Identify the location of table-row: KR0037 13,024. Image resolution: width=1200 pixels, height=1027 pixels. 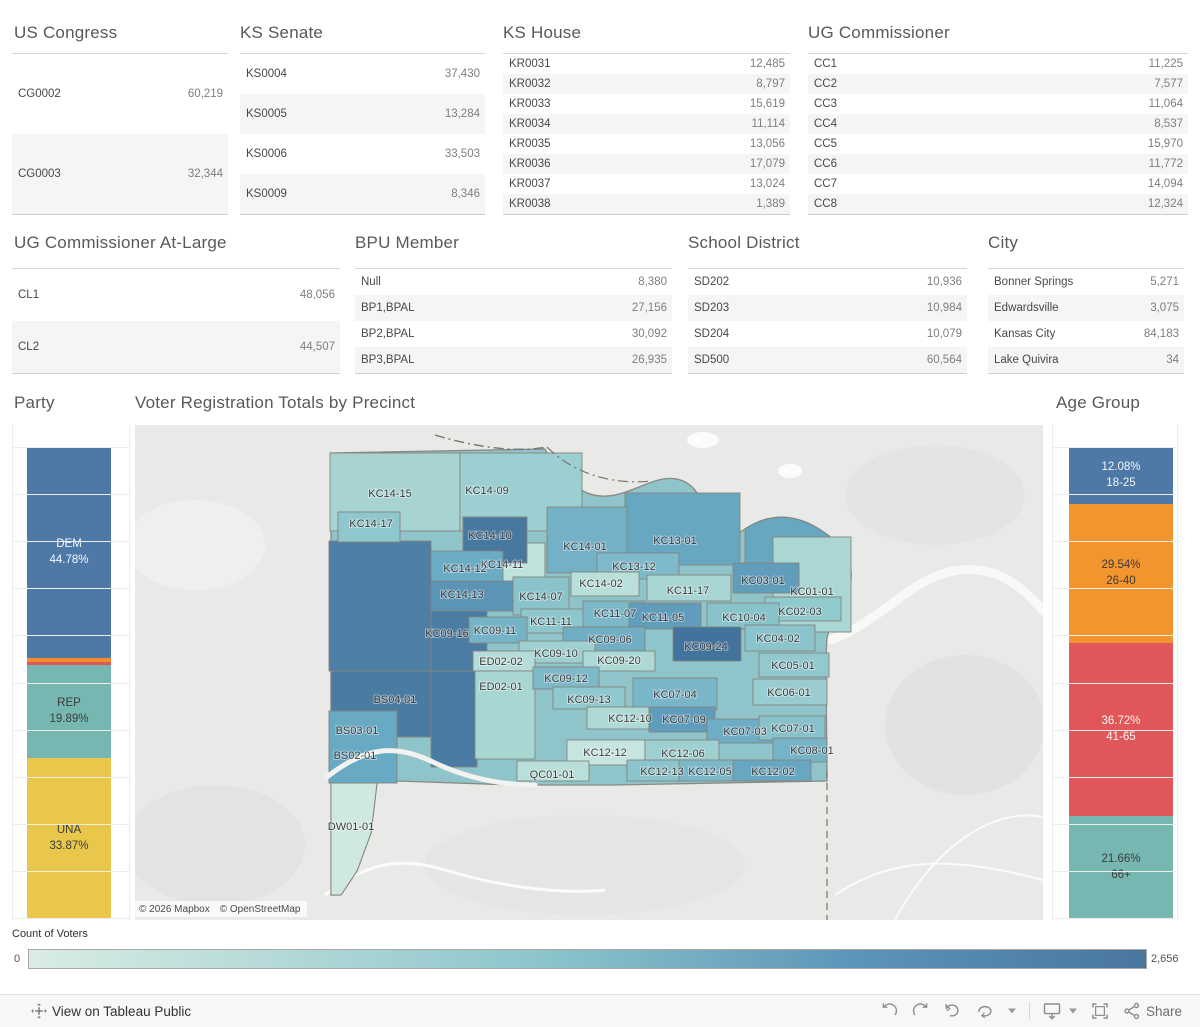
(646, 184).